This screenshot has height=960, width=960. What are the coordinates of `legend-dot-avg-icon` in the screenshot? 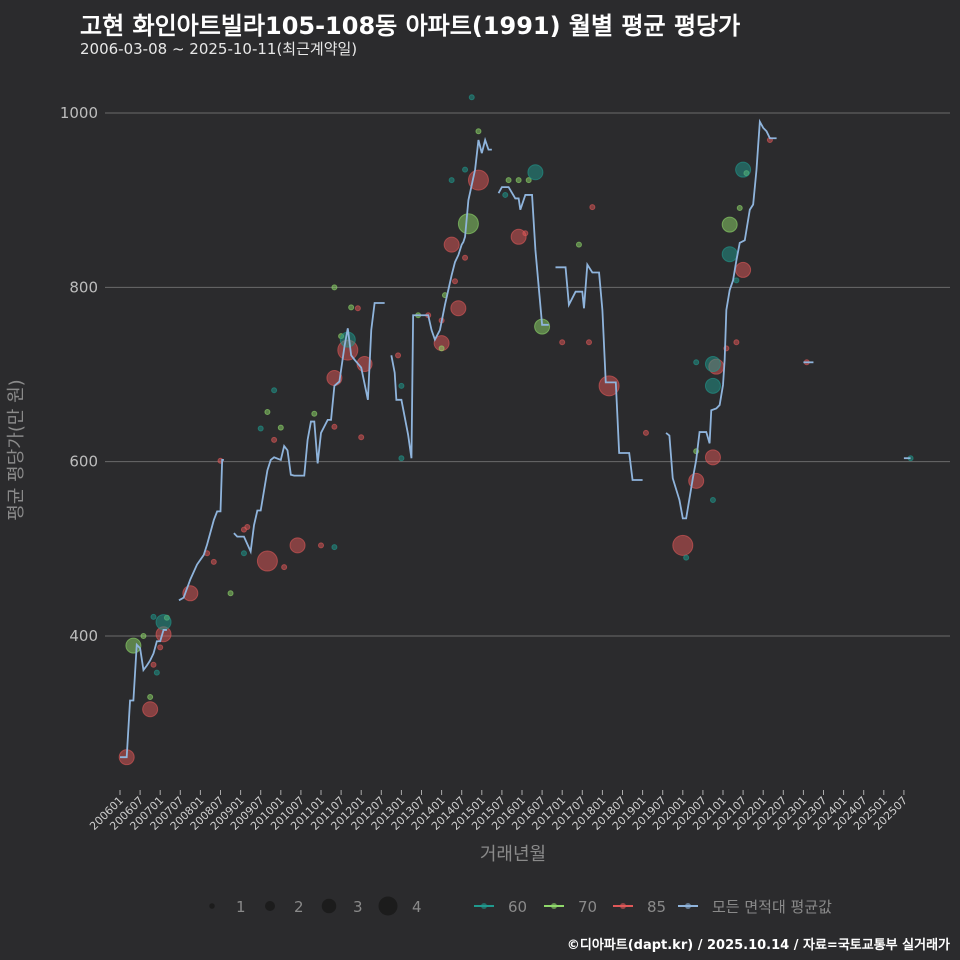 It's located at (688, 906).